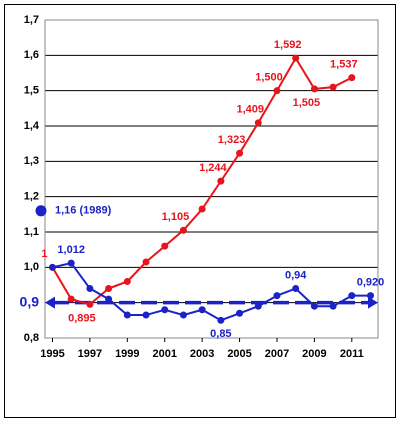 This screenshot has width=400, height=422. Describe the element at coordinates (31, 20) in the screenshot. I see `y-tick-label: 1,7` at that location.